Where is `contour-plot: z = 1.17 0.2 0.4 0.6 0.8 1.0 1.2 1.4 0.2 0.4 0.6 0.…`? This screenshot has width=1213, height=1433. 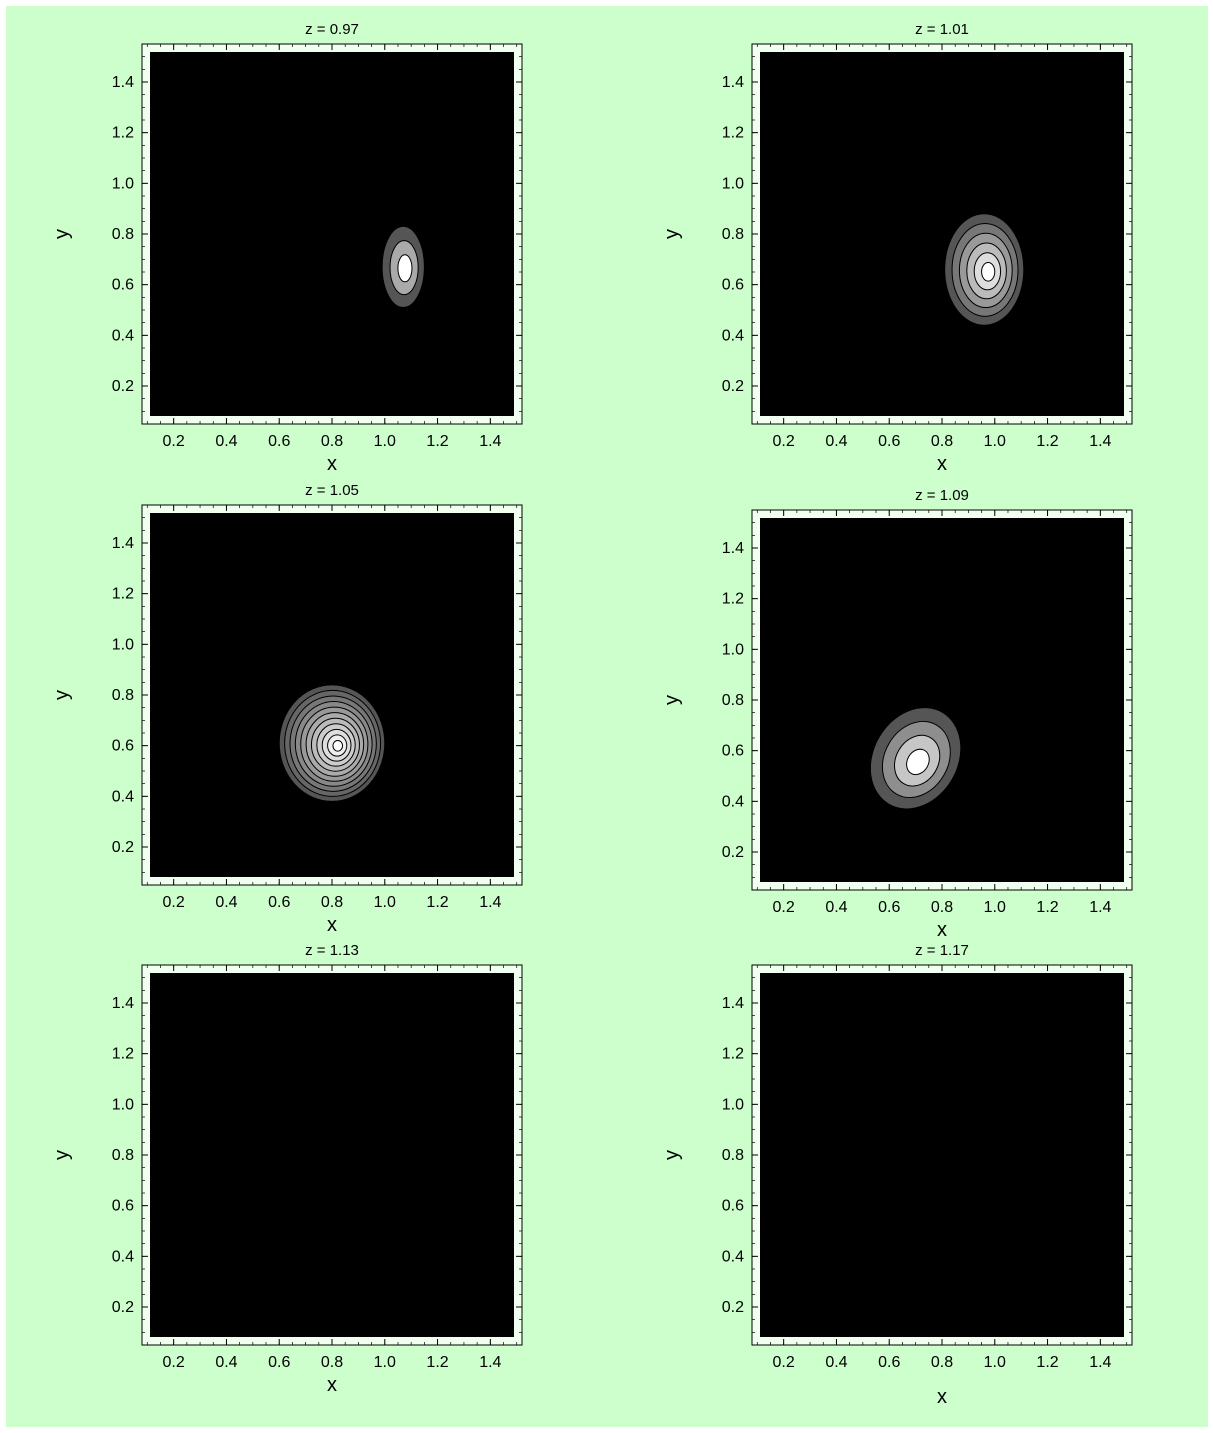 contour-plot: z = 1.17 0.2 0.4 0.6 0.8 1.0 1.2 1.4 0.2 0.4 0.6 0.… is located at coordinates (897, 1175).